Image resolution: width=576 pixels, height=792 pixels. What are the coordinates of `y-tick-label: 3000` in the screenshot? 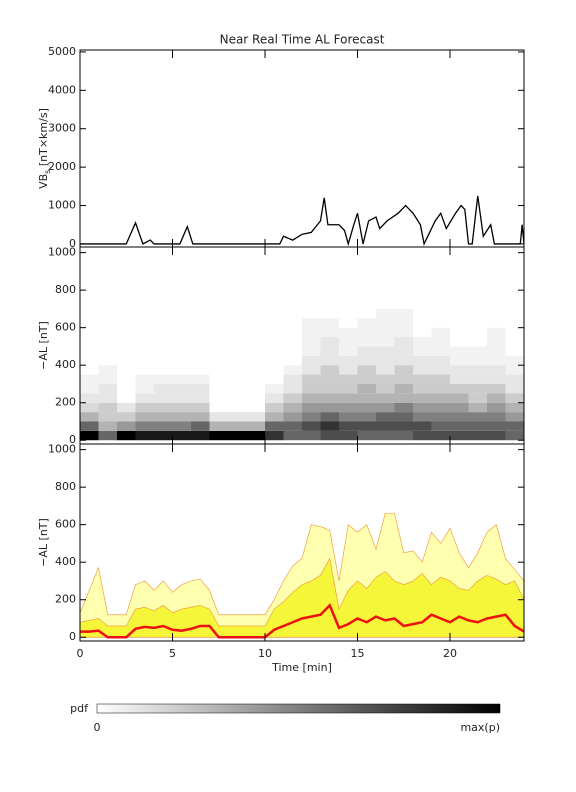 It's located at (62, 128).